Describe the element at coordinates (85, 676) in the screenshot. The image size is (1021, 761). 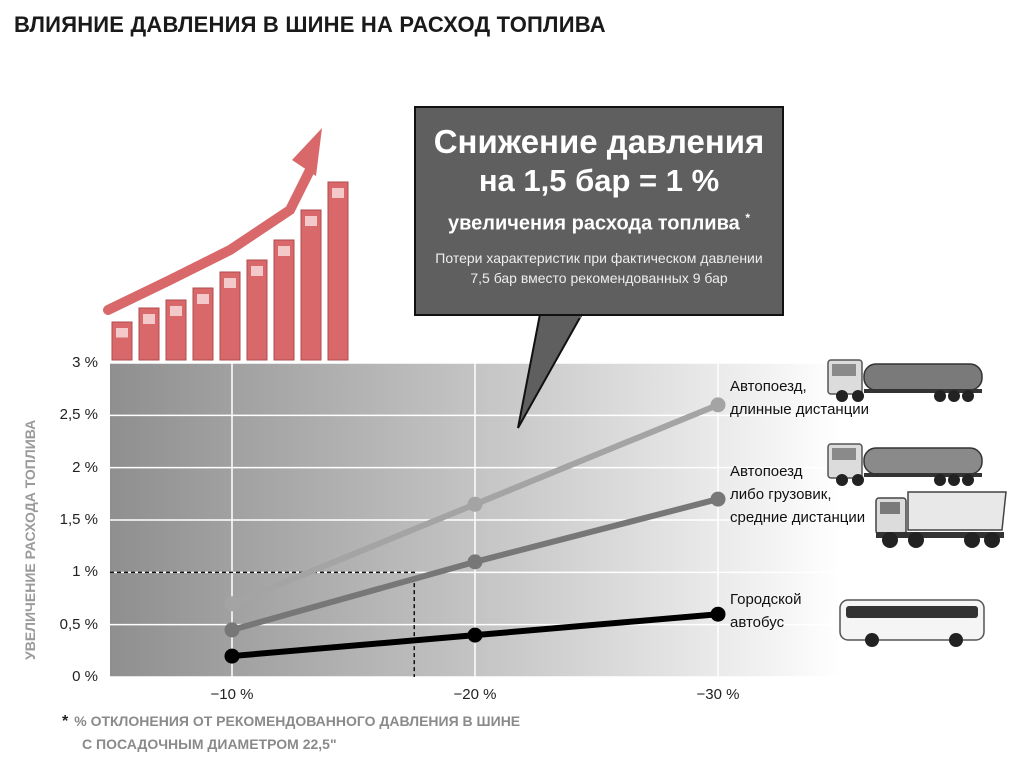
I see `y-tick-label: 0 %` at that location.